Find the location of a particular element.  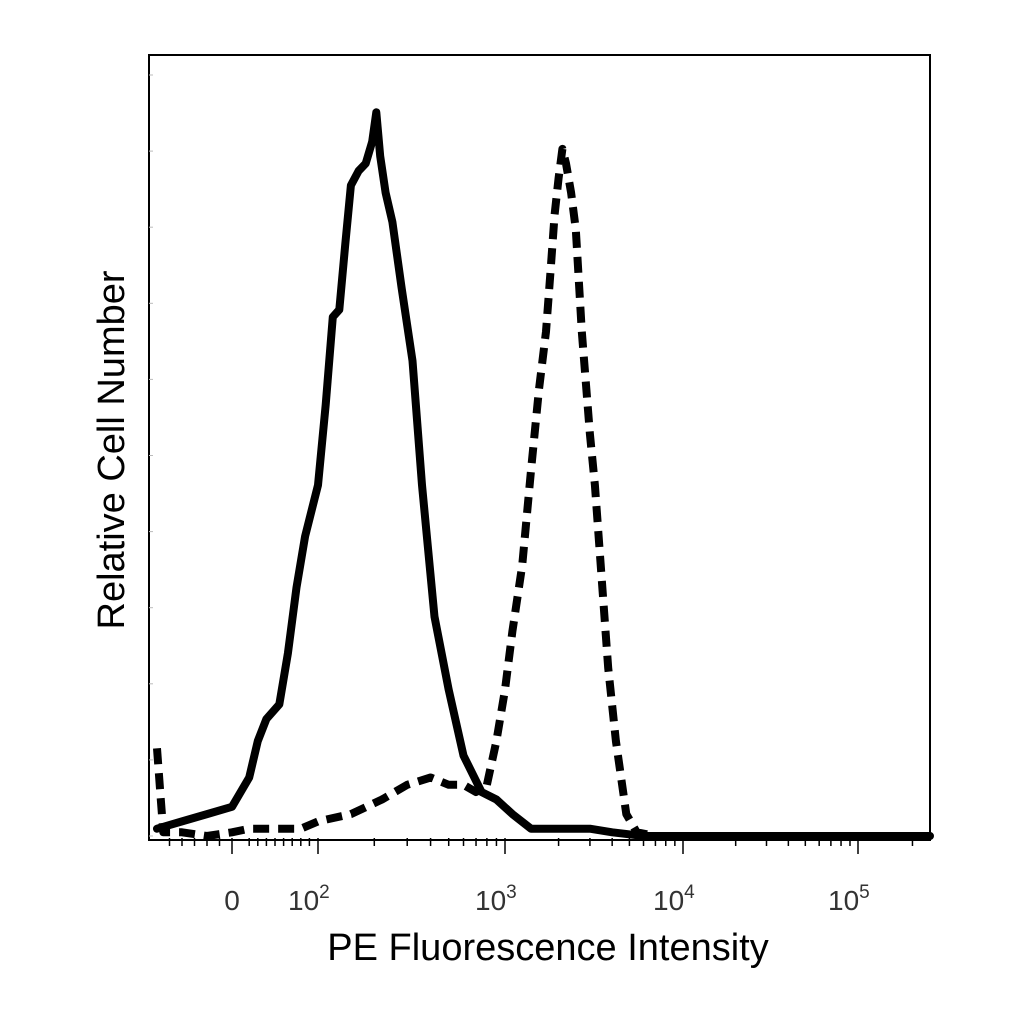

x-tick-label: 10² is located at coordinates (309, 899).